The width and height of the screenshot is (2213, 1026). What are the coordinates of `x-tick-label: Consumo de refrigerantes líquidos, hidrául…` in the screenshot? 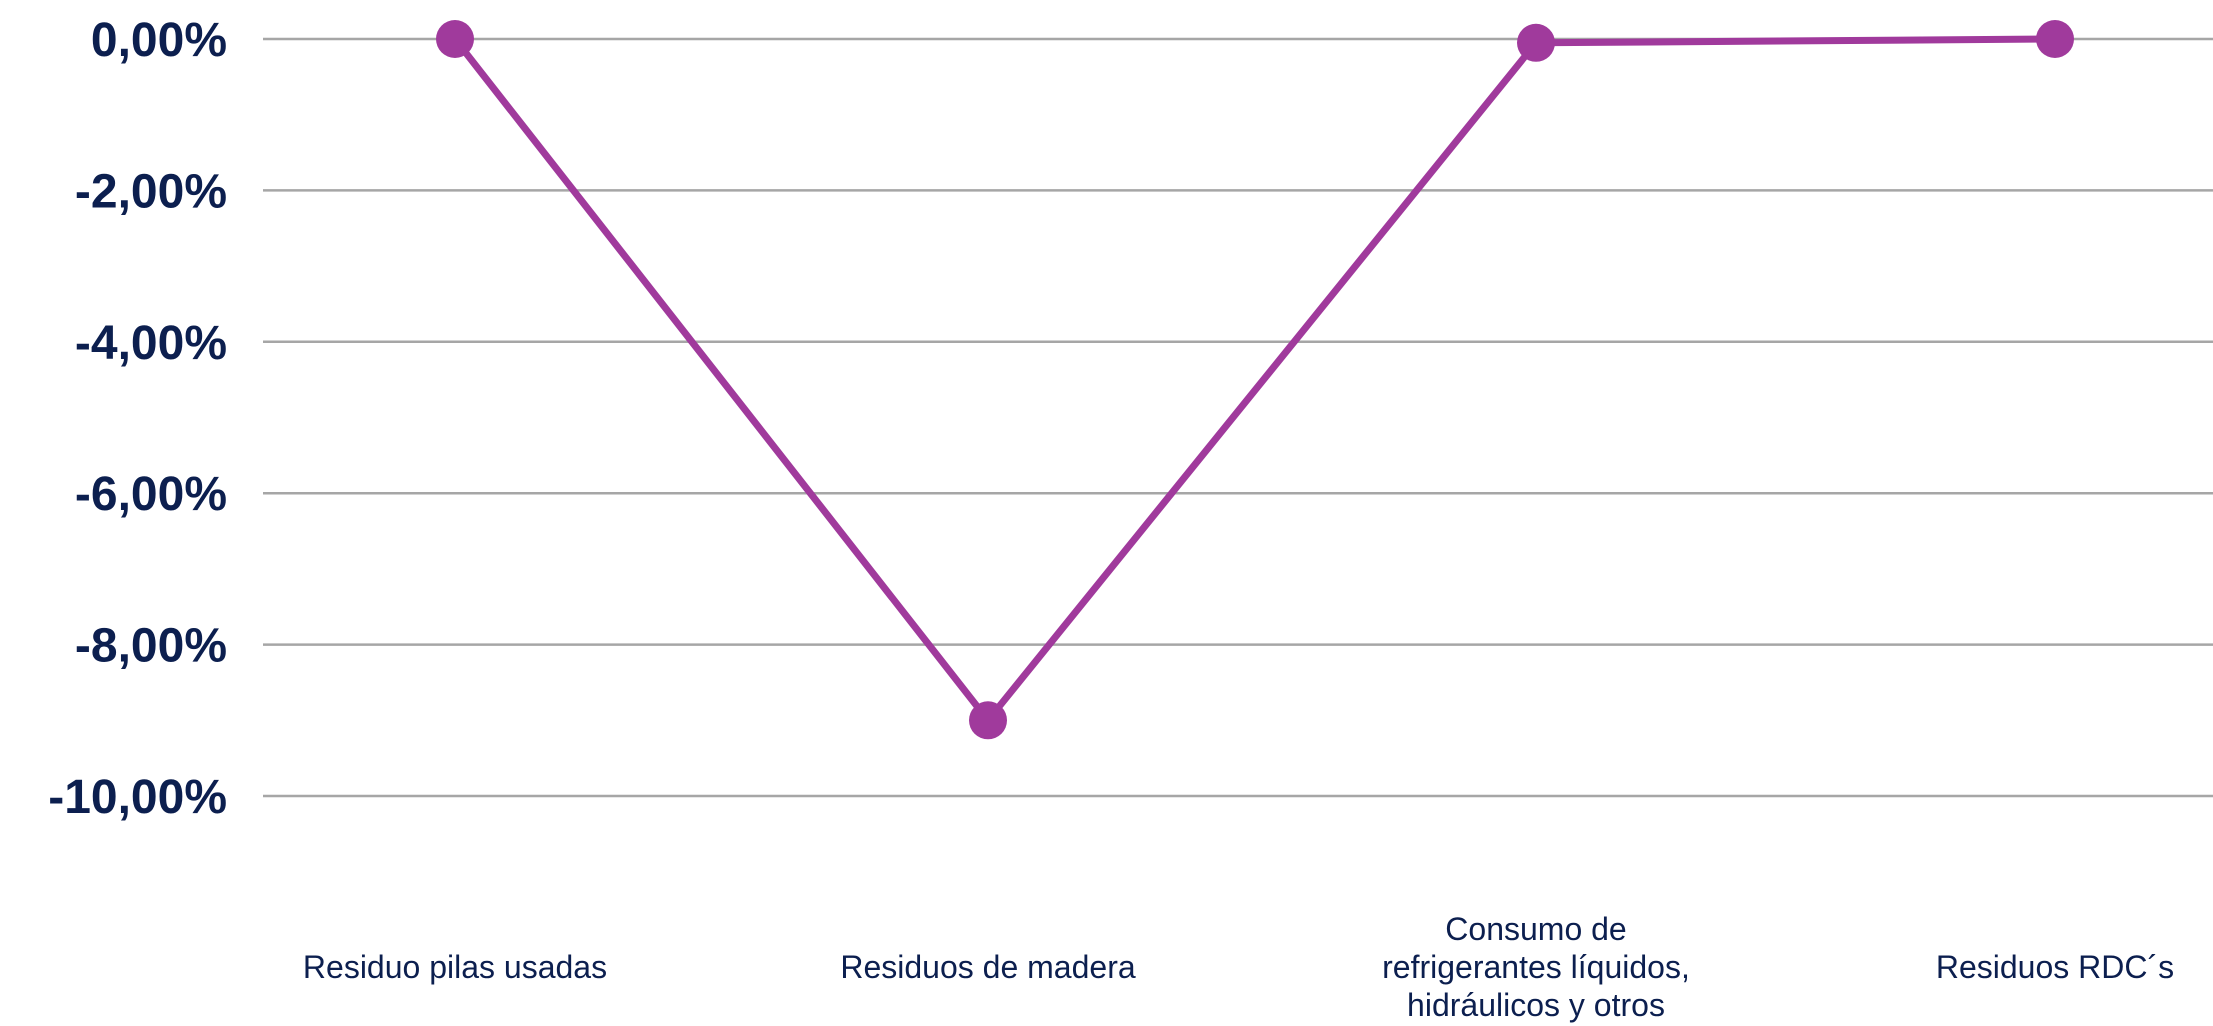 It's located at (1536, 967).